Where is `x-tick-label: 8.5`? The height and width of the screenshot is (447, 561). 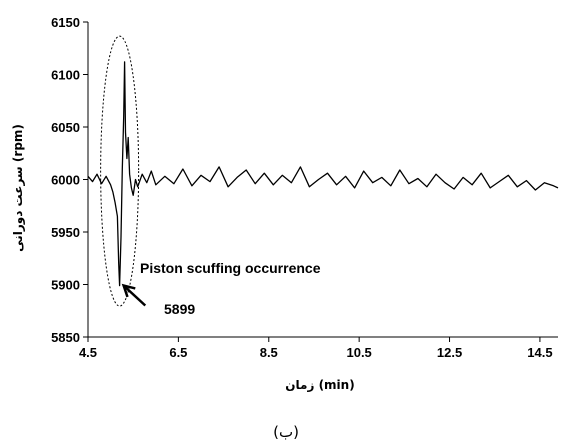
x-tick-label: 8.5 is located at coordinates (269, 352).